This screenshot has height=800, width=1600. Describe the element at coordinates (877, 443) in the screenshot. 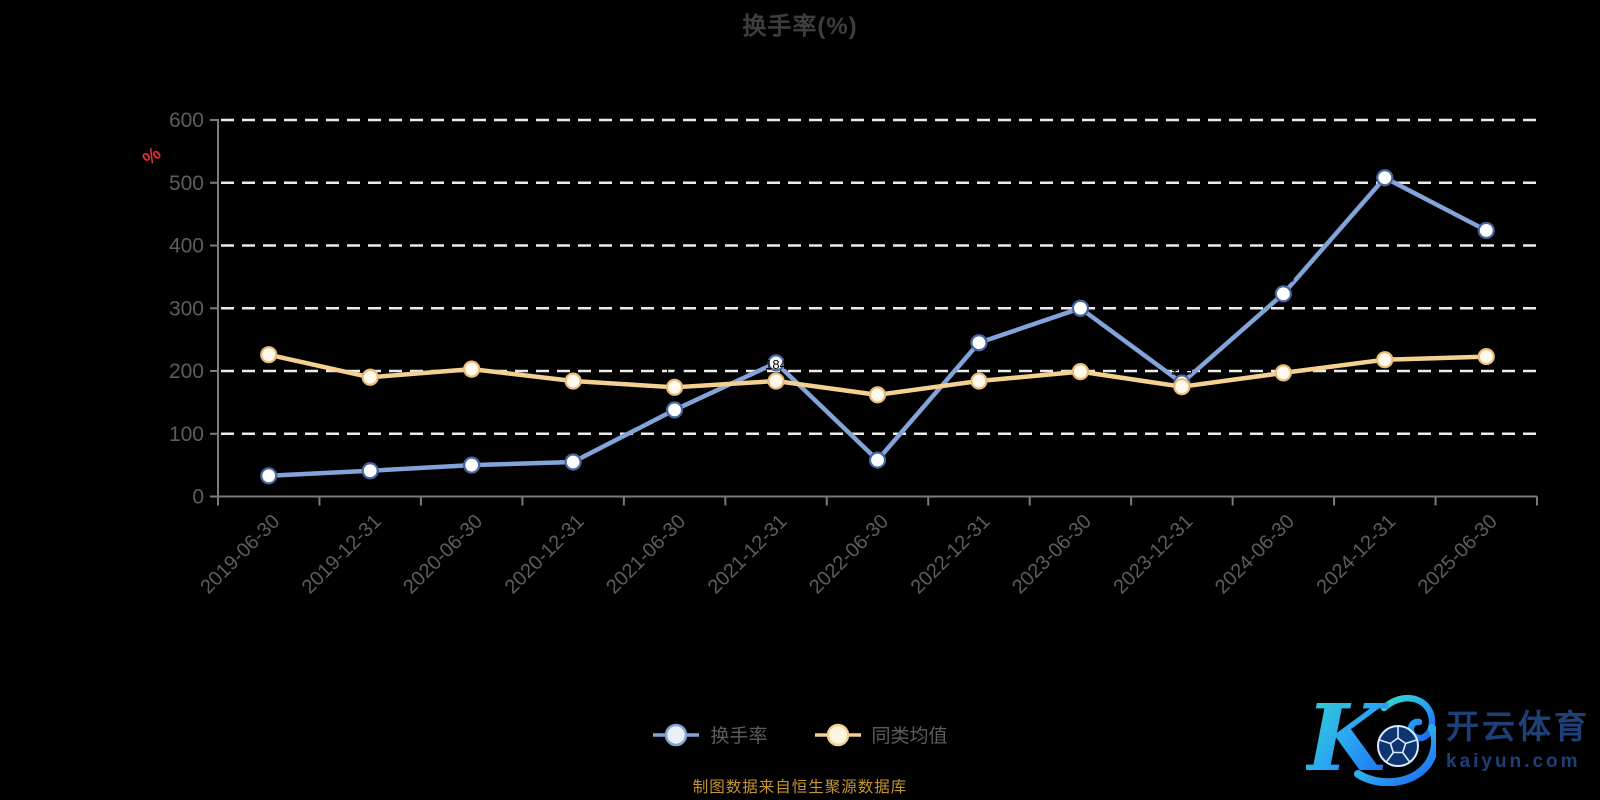

I see `data-point-label: 58` at that location.